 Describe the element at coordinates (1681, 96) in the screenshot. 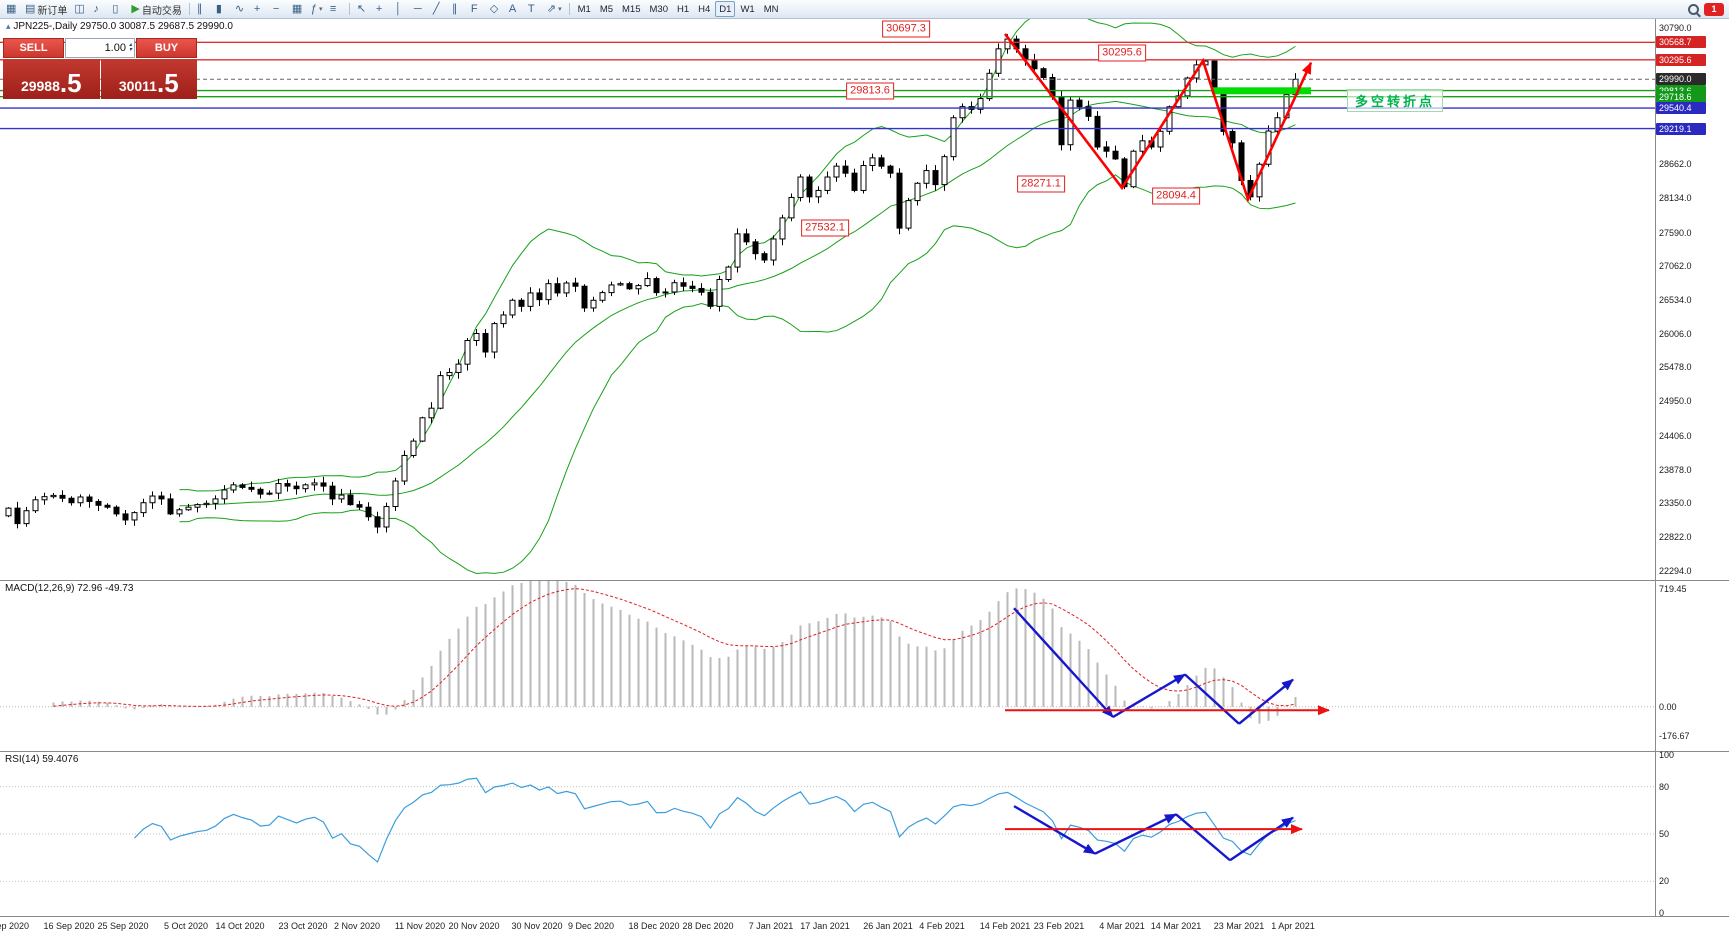

I see `price-line-badge: 29718.6` at that location.